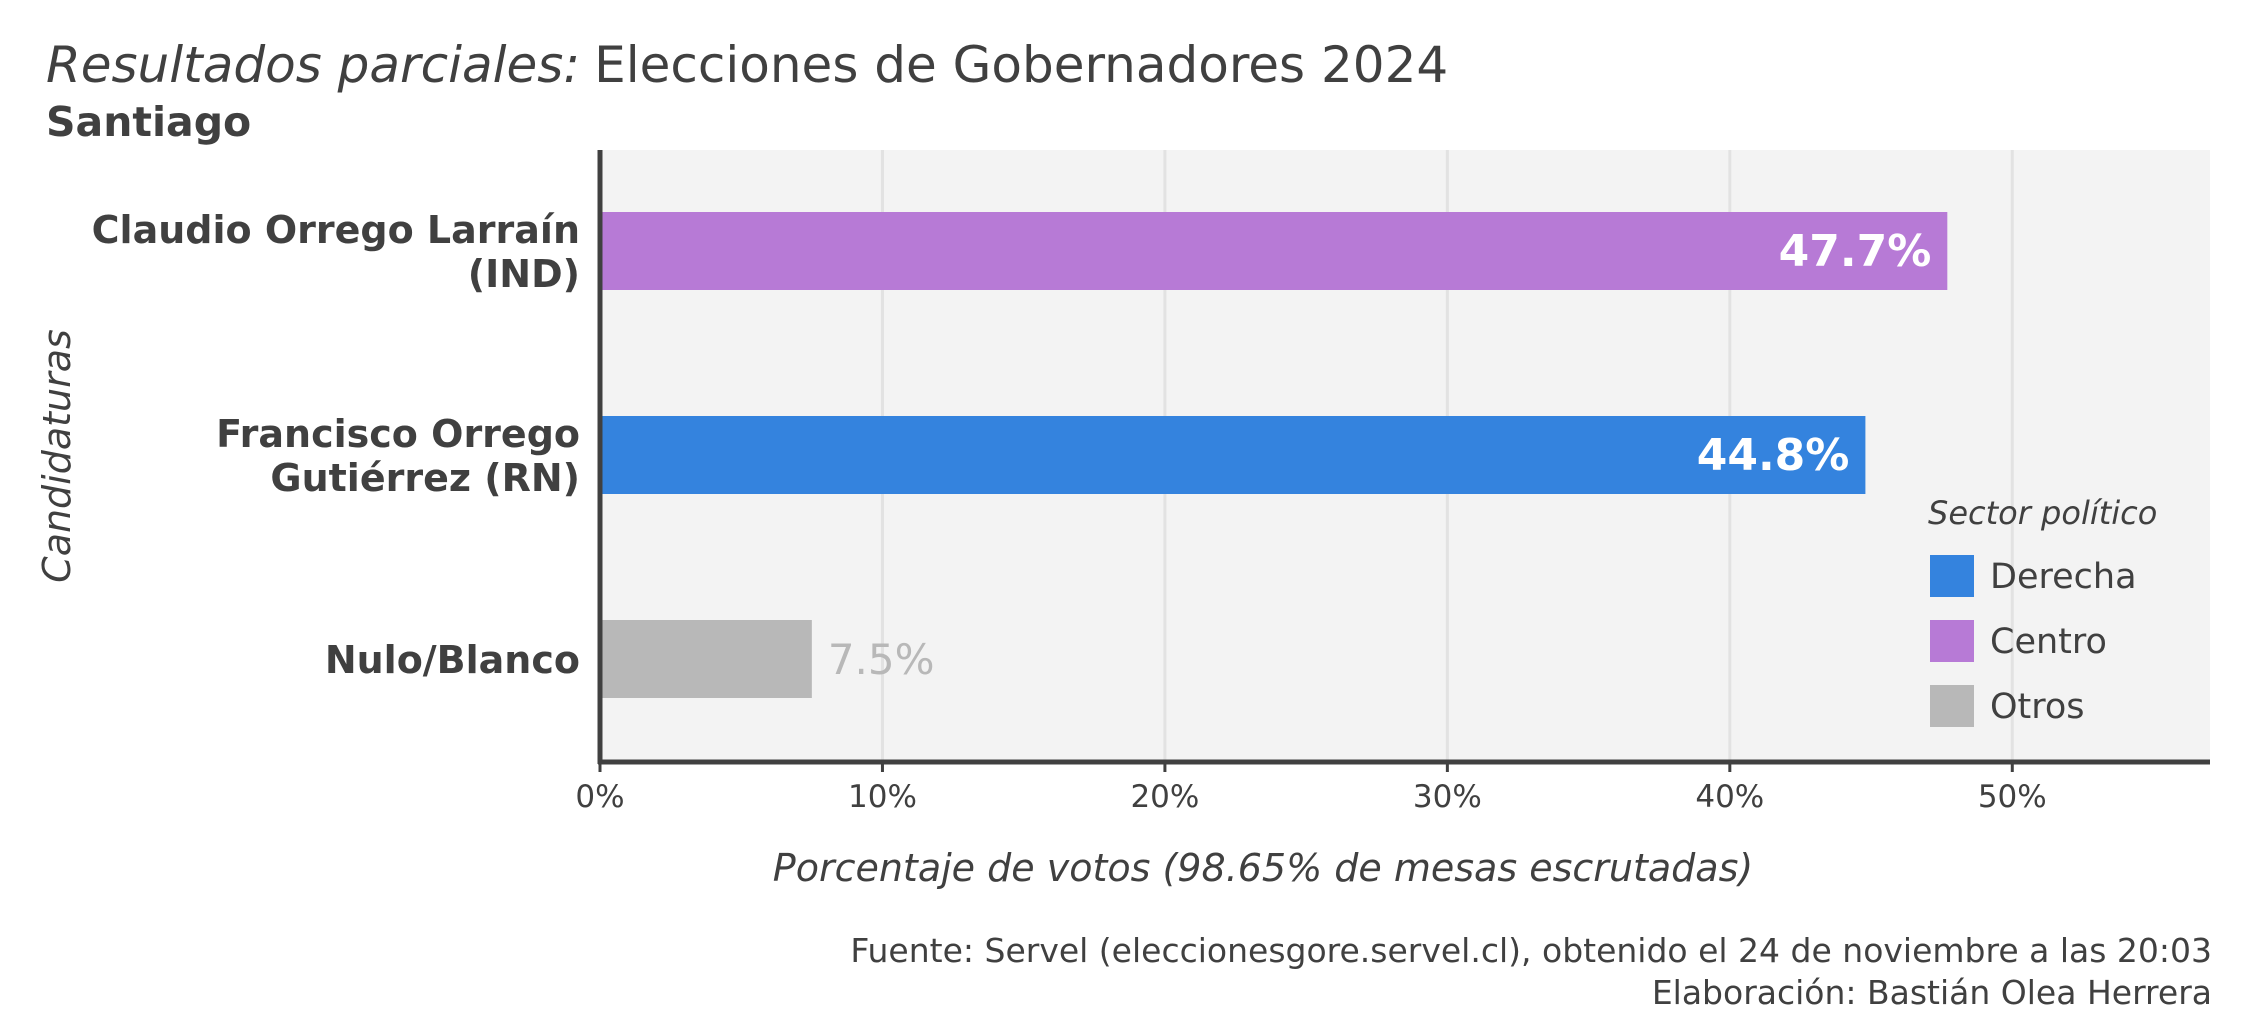  What do you see at coordinates (1274, 251) in the screenshot?
I see `bar-centro` at bounding box center [1274, 251].